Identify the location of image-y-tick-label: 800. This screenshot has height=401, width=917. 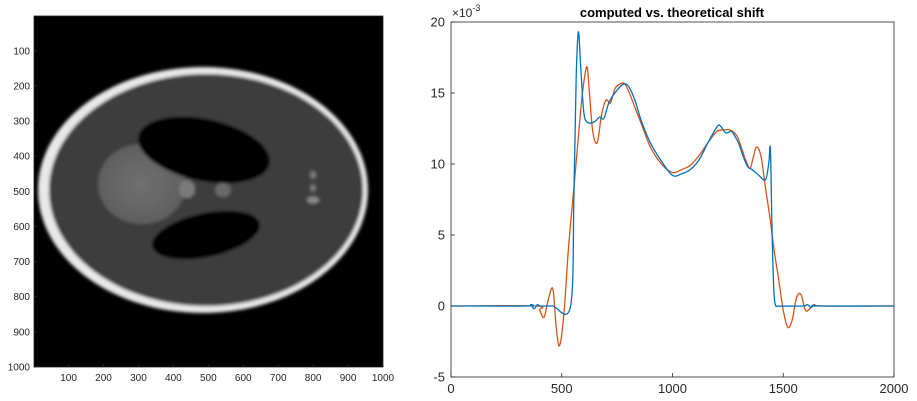
(21, 297).